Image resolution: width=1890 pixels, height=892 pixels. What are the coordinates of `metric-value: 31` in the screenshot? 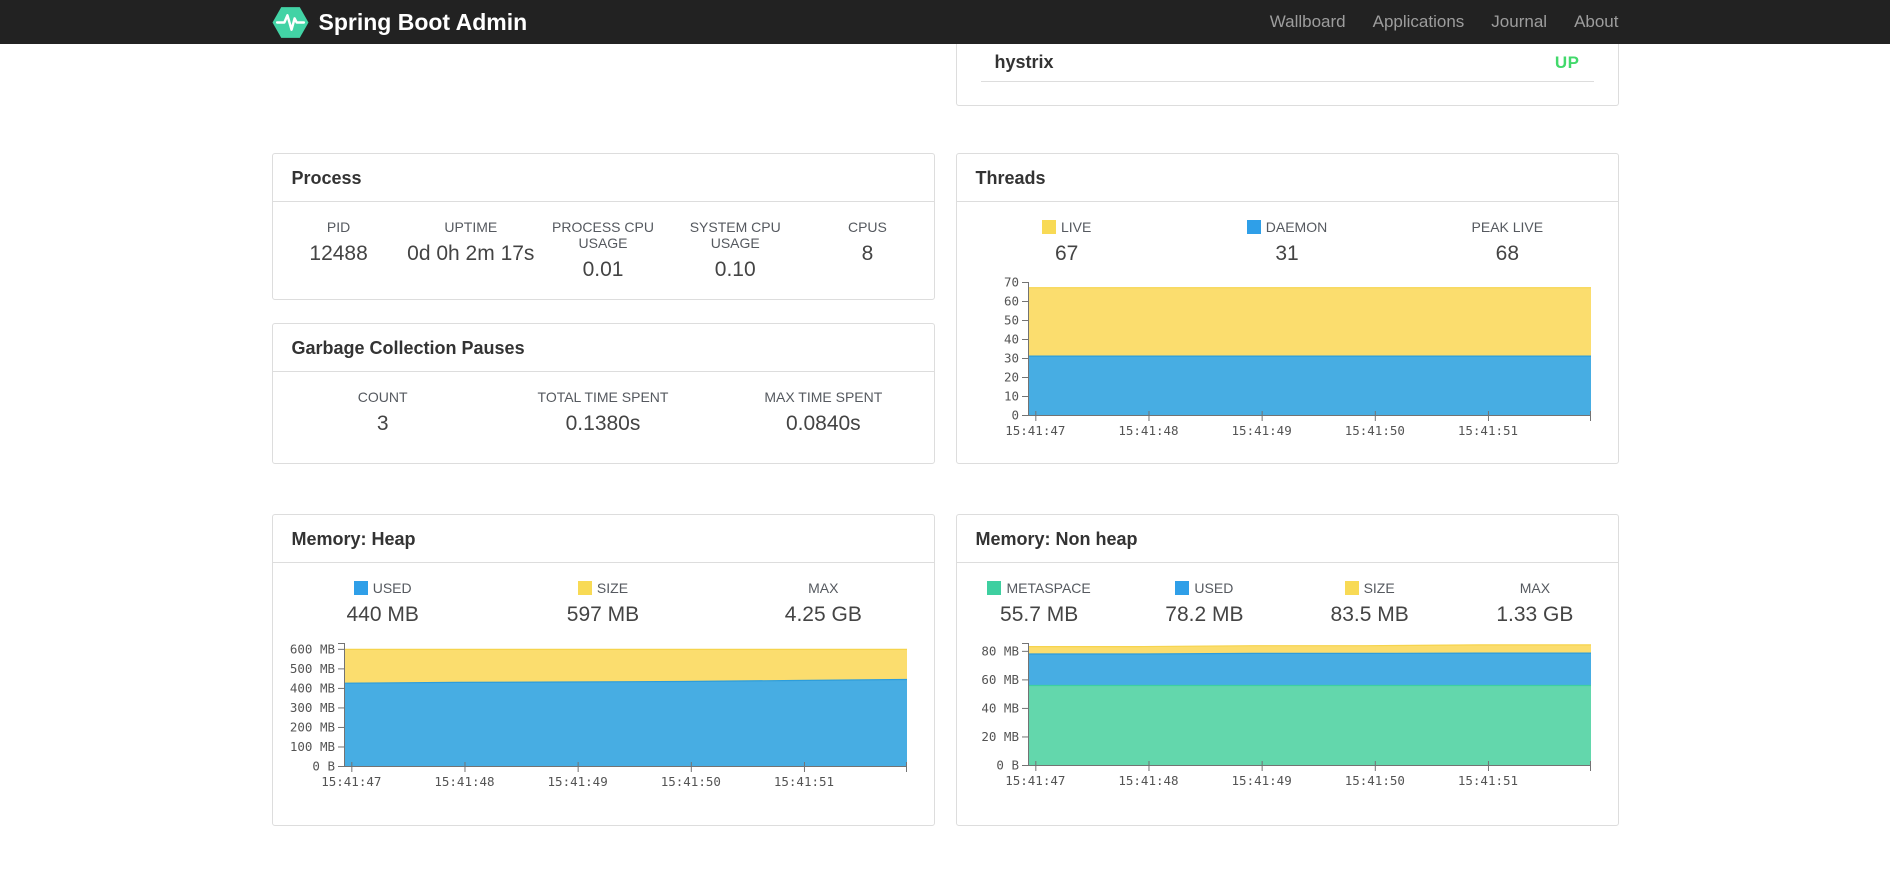 It's located at (1287, 253).